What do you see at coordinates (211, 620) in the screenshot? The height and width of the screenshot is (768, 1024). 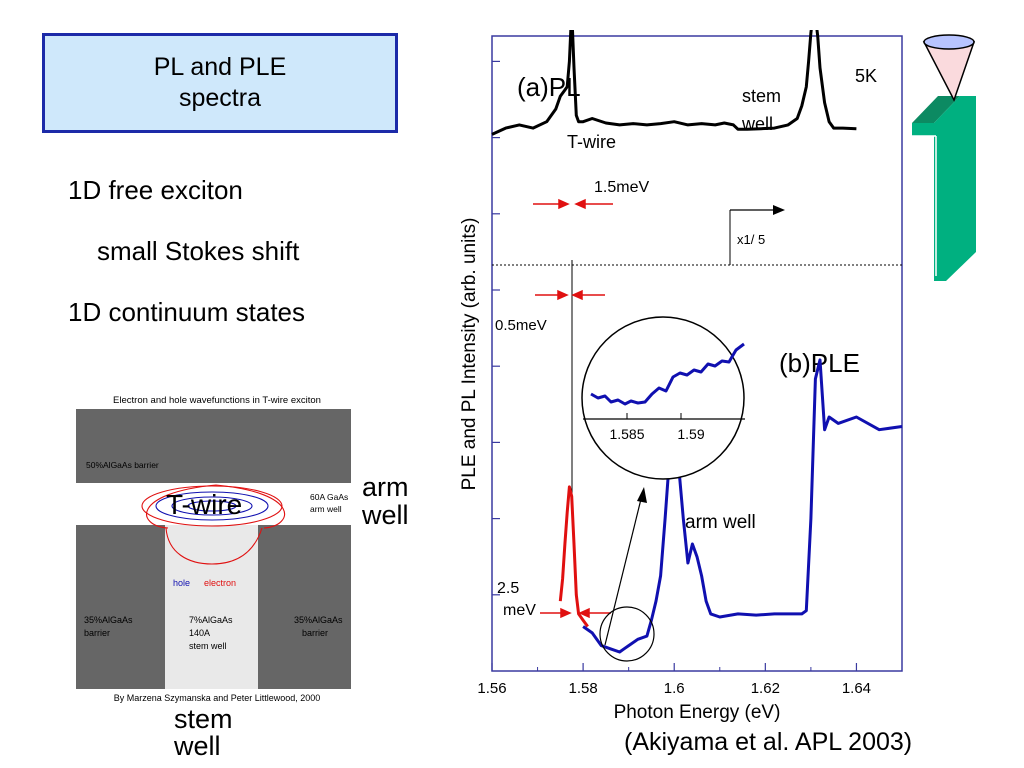 I see `stem-composition-label: 7%AlGaAs` at bounding box center [211, 620].